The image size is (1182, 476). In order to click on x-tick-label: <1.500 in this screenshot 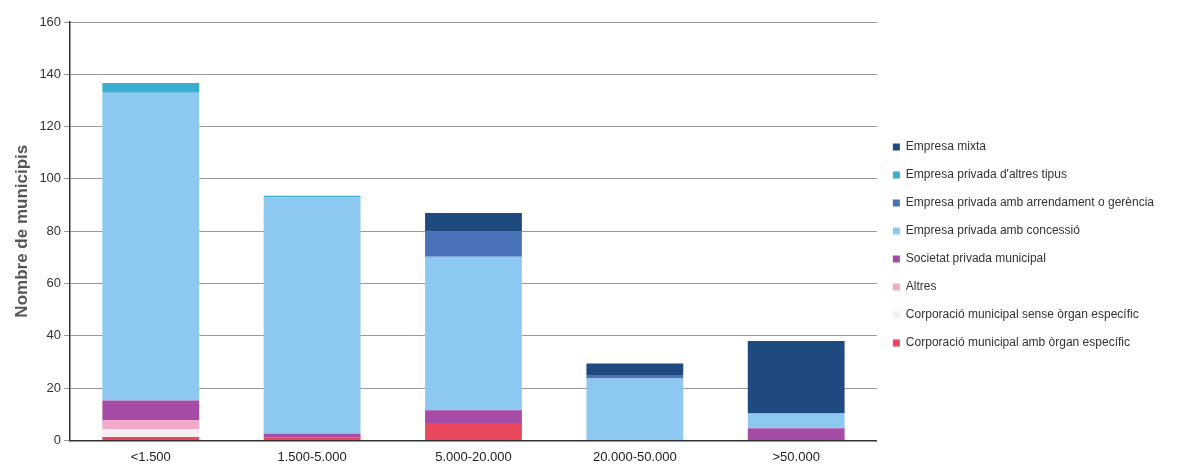, I will do `click(150, 456)`.